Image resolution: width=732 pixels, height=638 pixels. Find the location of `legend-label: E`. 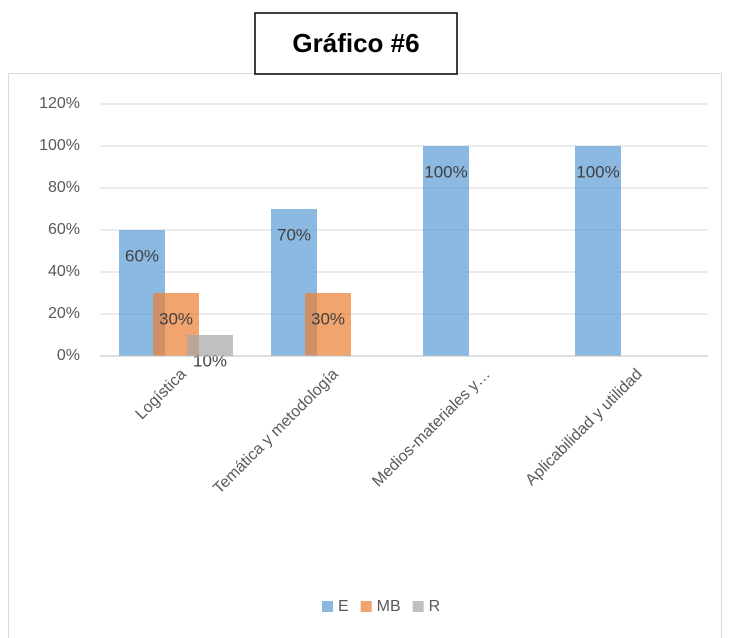

legend-label: E is located at coordinates (343, 606).